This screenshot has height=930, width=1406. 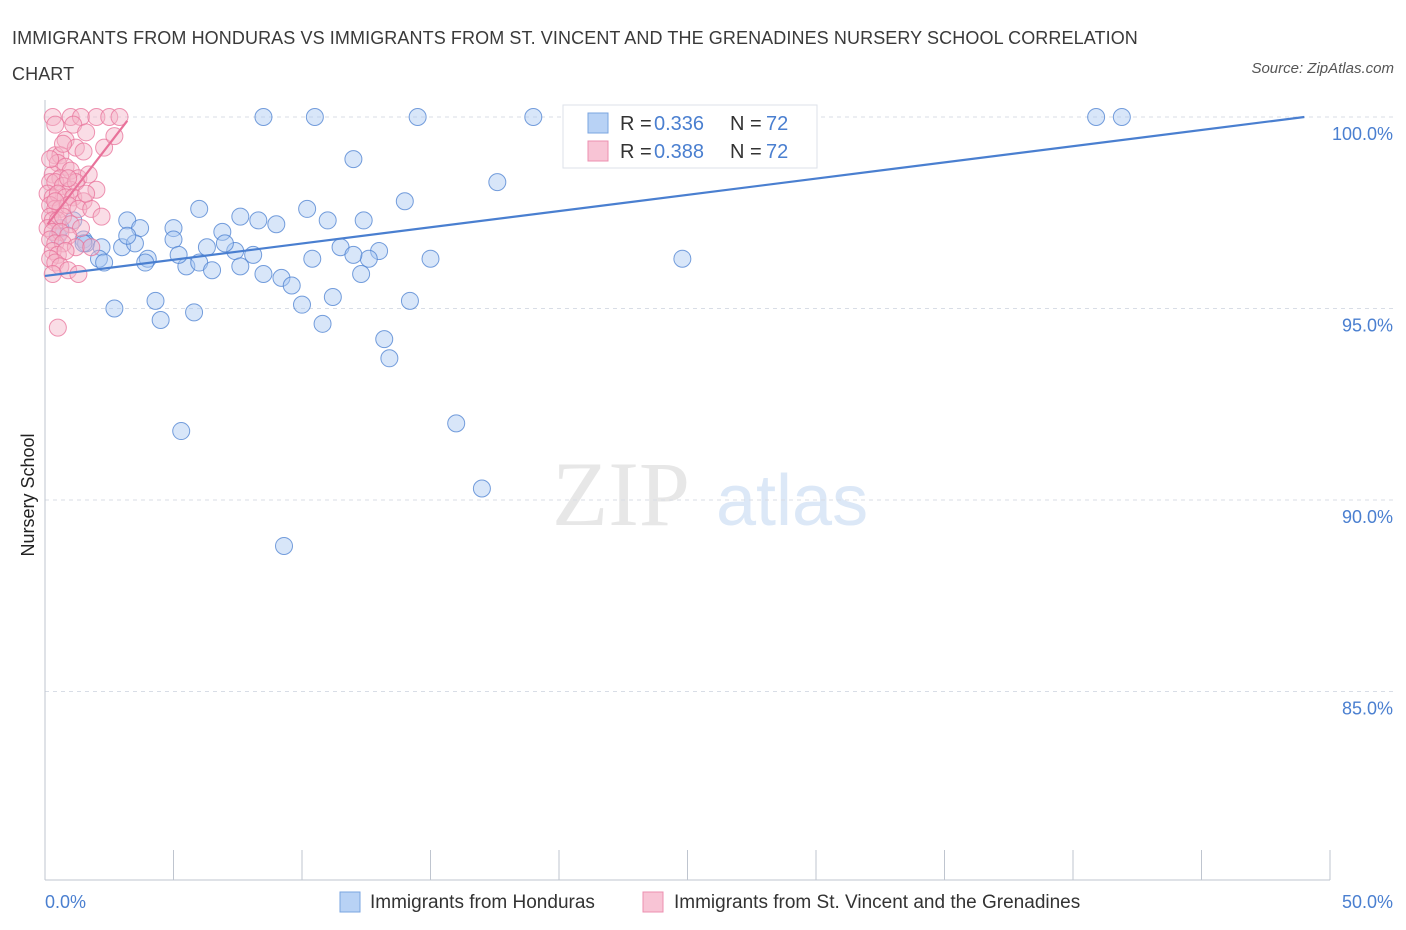 I want to click on series-st-vincent, so click(x=83, y=222).